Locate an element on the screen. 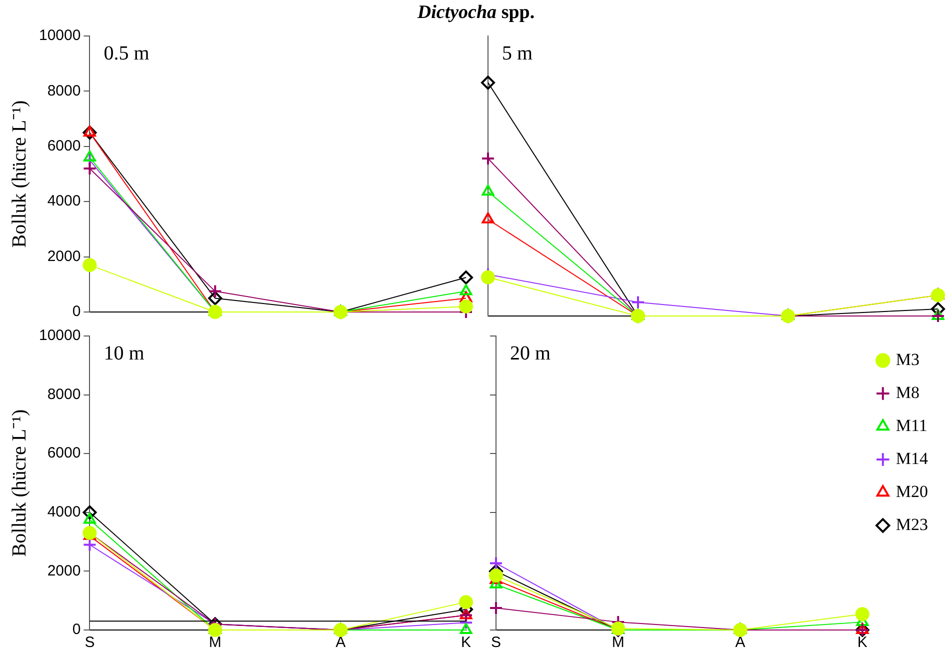  legend-label: M14 is located at coordinates (912, 458).